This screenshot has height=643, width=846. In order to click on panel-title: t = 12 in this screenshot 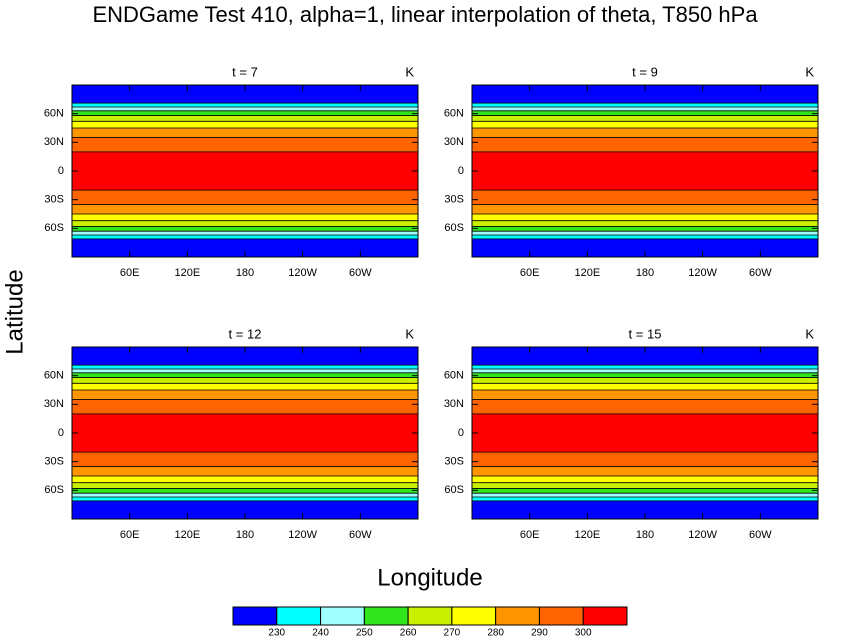, I will do `click(245, 333)`.